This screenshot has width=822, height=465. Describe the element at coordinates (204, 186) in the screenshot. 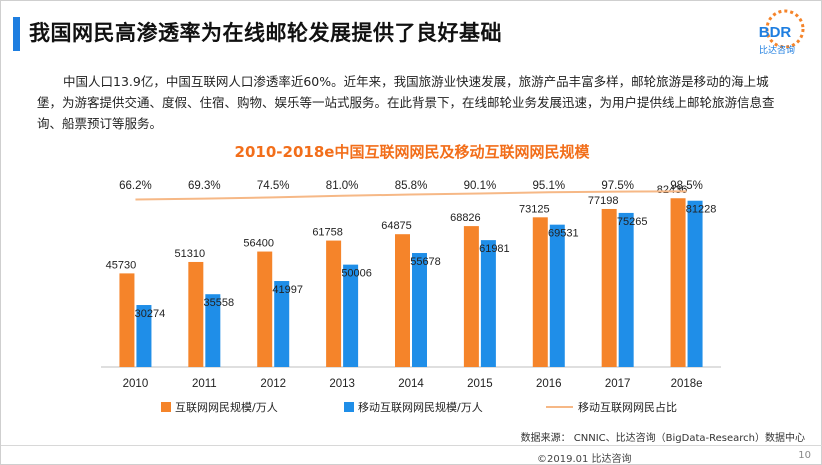

I see `ratio-label: 69.3%` at that location.